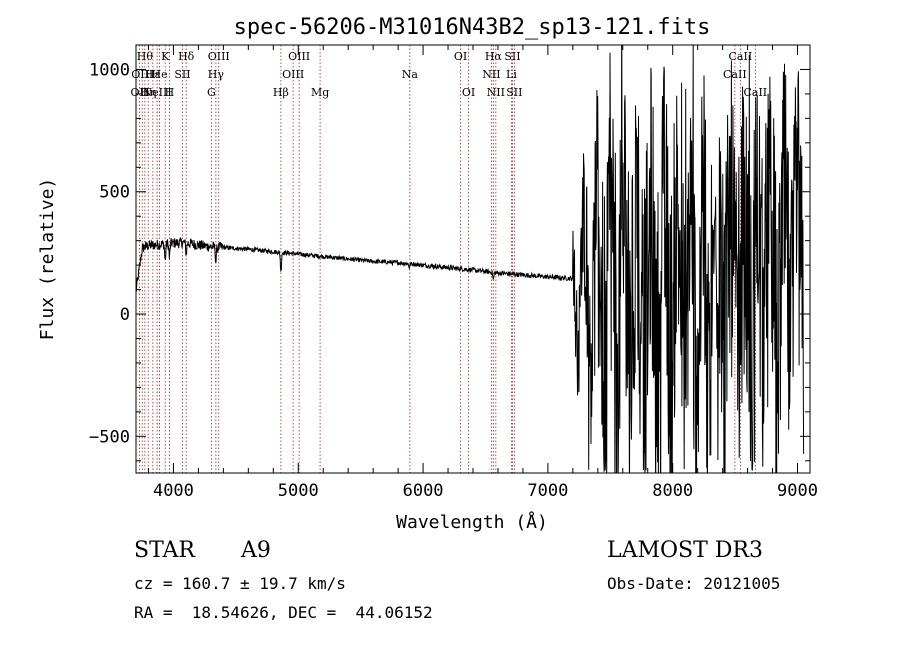  What do you see at coordinates (240, 583) in the screenshot?
I see `redshift-velocity: cz = 160.7 ± 19.7 km/s` at bounding box center [240, 583].